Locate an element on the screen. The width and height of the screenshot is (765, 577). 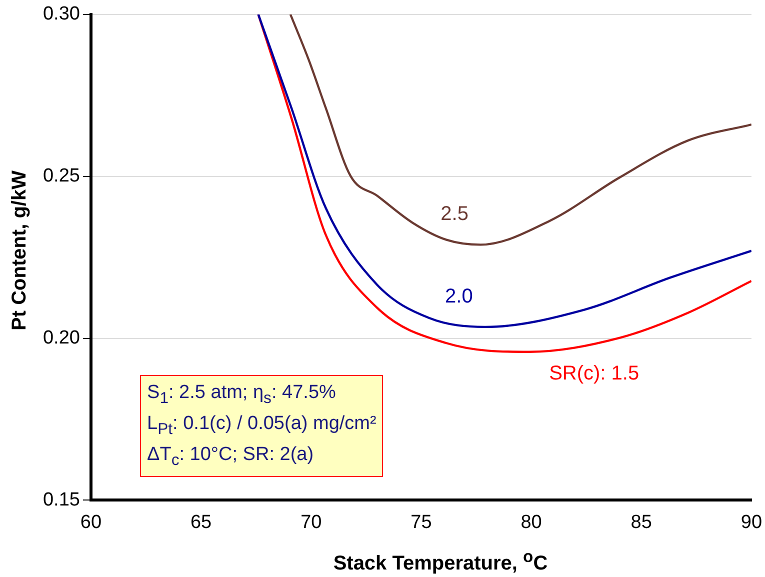
annotation: ΔT$_{c}$: 10°C; SR: 2(a) is located at coordinates (231, 456).